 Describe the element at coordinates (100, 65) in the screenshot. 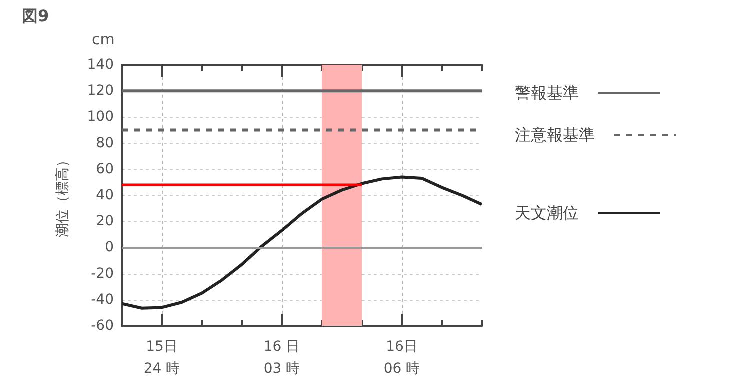

I see `y-tick-label: 140` at that location.